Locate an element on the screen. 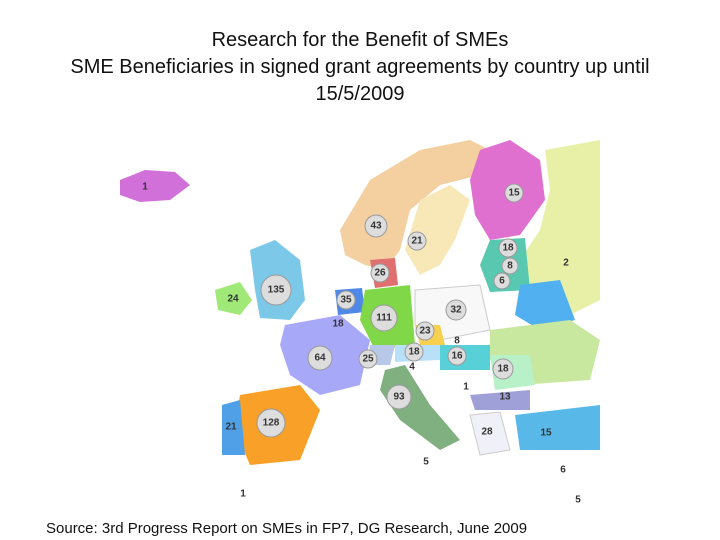 This screenshot has width=720, height=540. turkey is located at coordinates (557, 427).